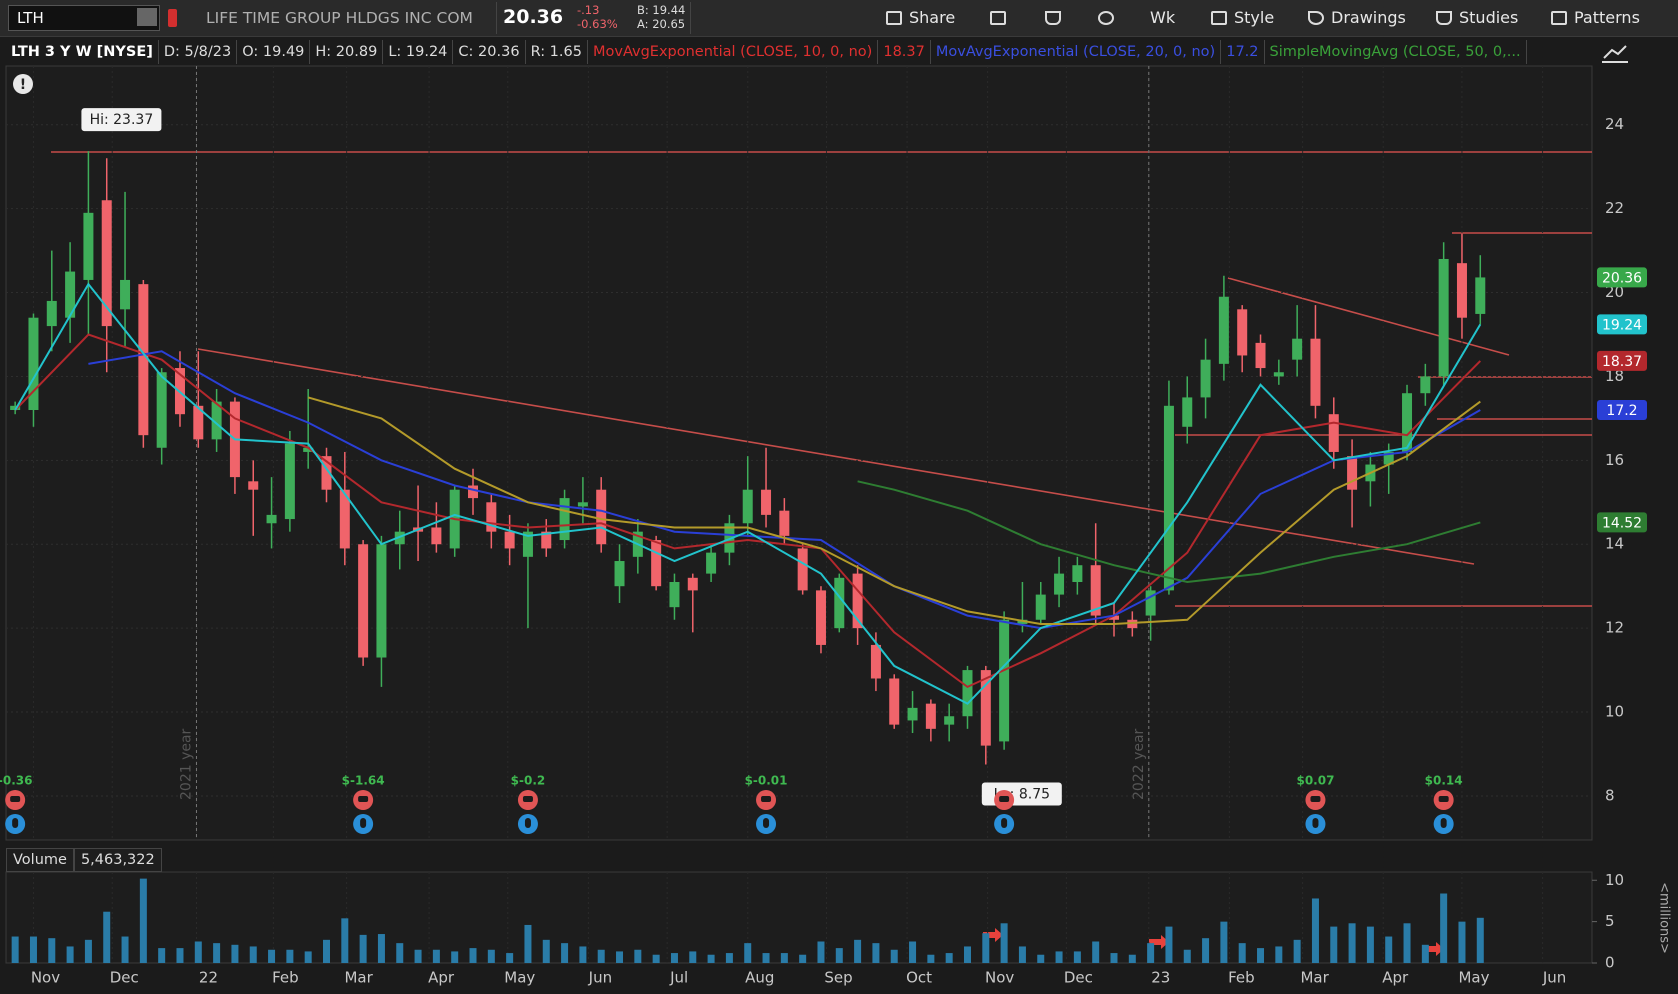 The image size is (1678, 994). What do you see at coordinates (1610, 963) in the screenshot?
I see `volume-tick-label: 0` at bounding box center [1610, 963].